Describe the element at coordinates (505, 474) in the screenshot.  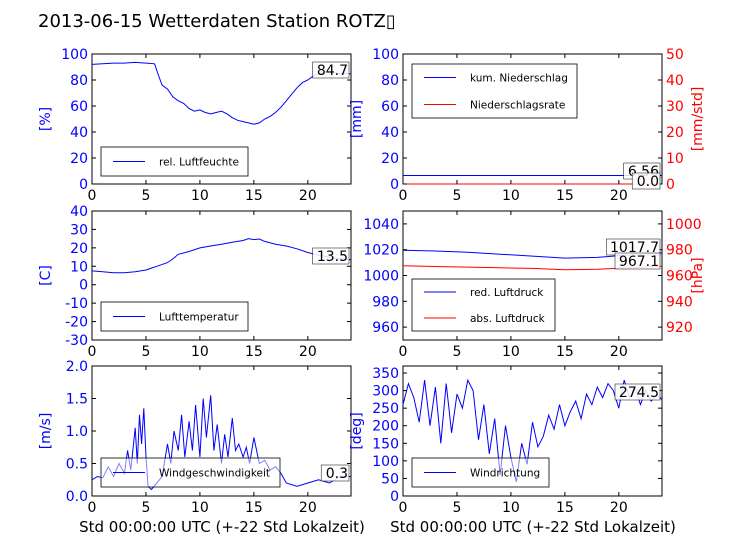
I see `legend-label: Windrichtung` at that location.